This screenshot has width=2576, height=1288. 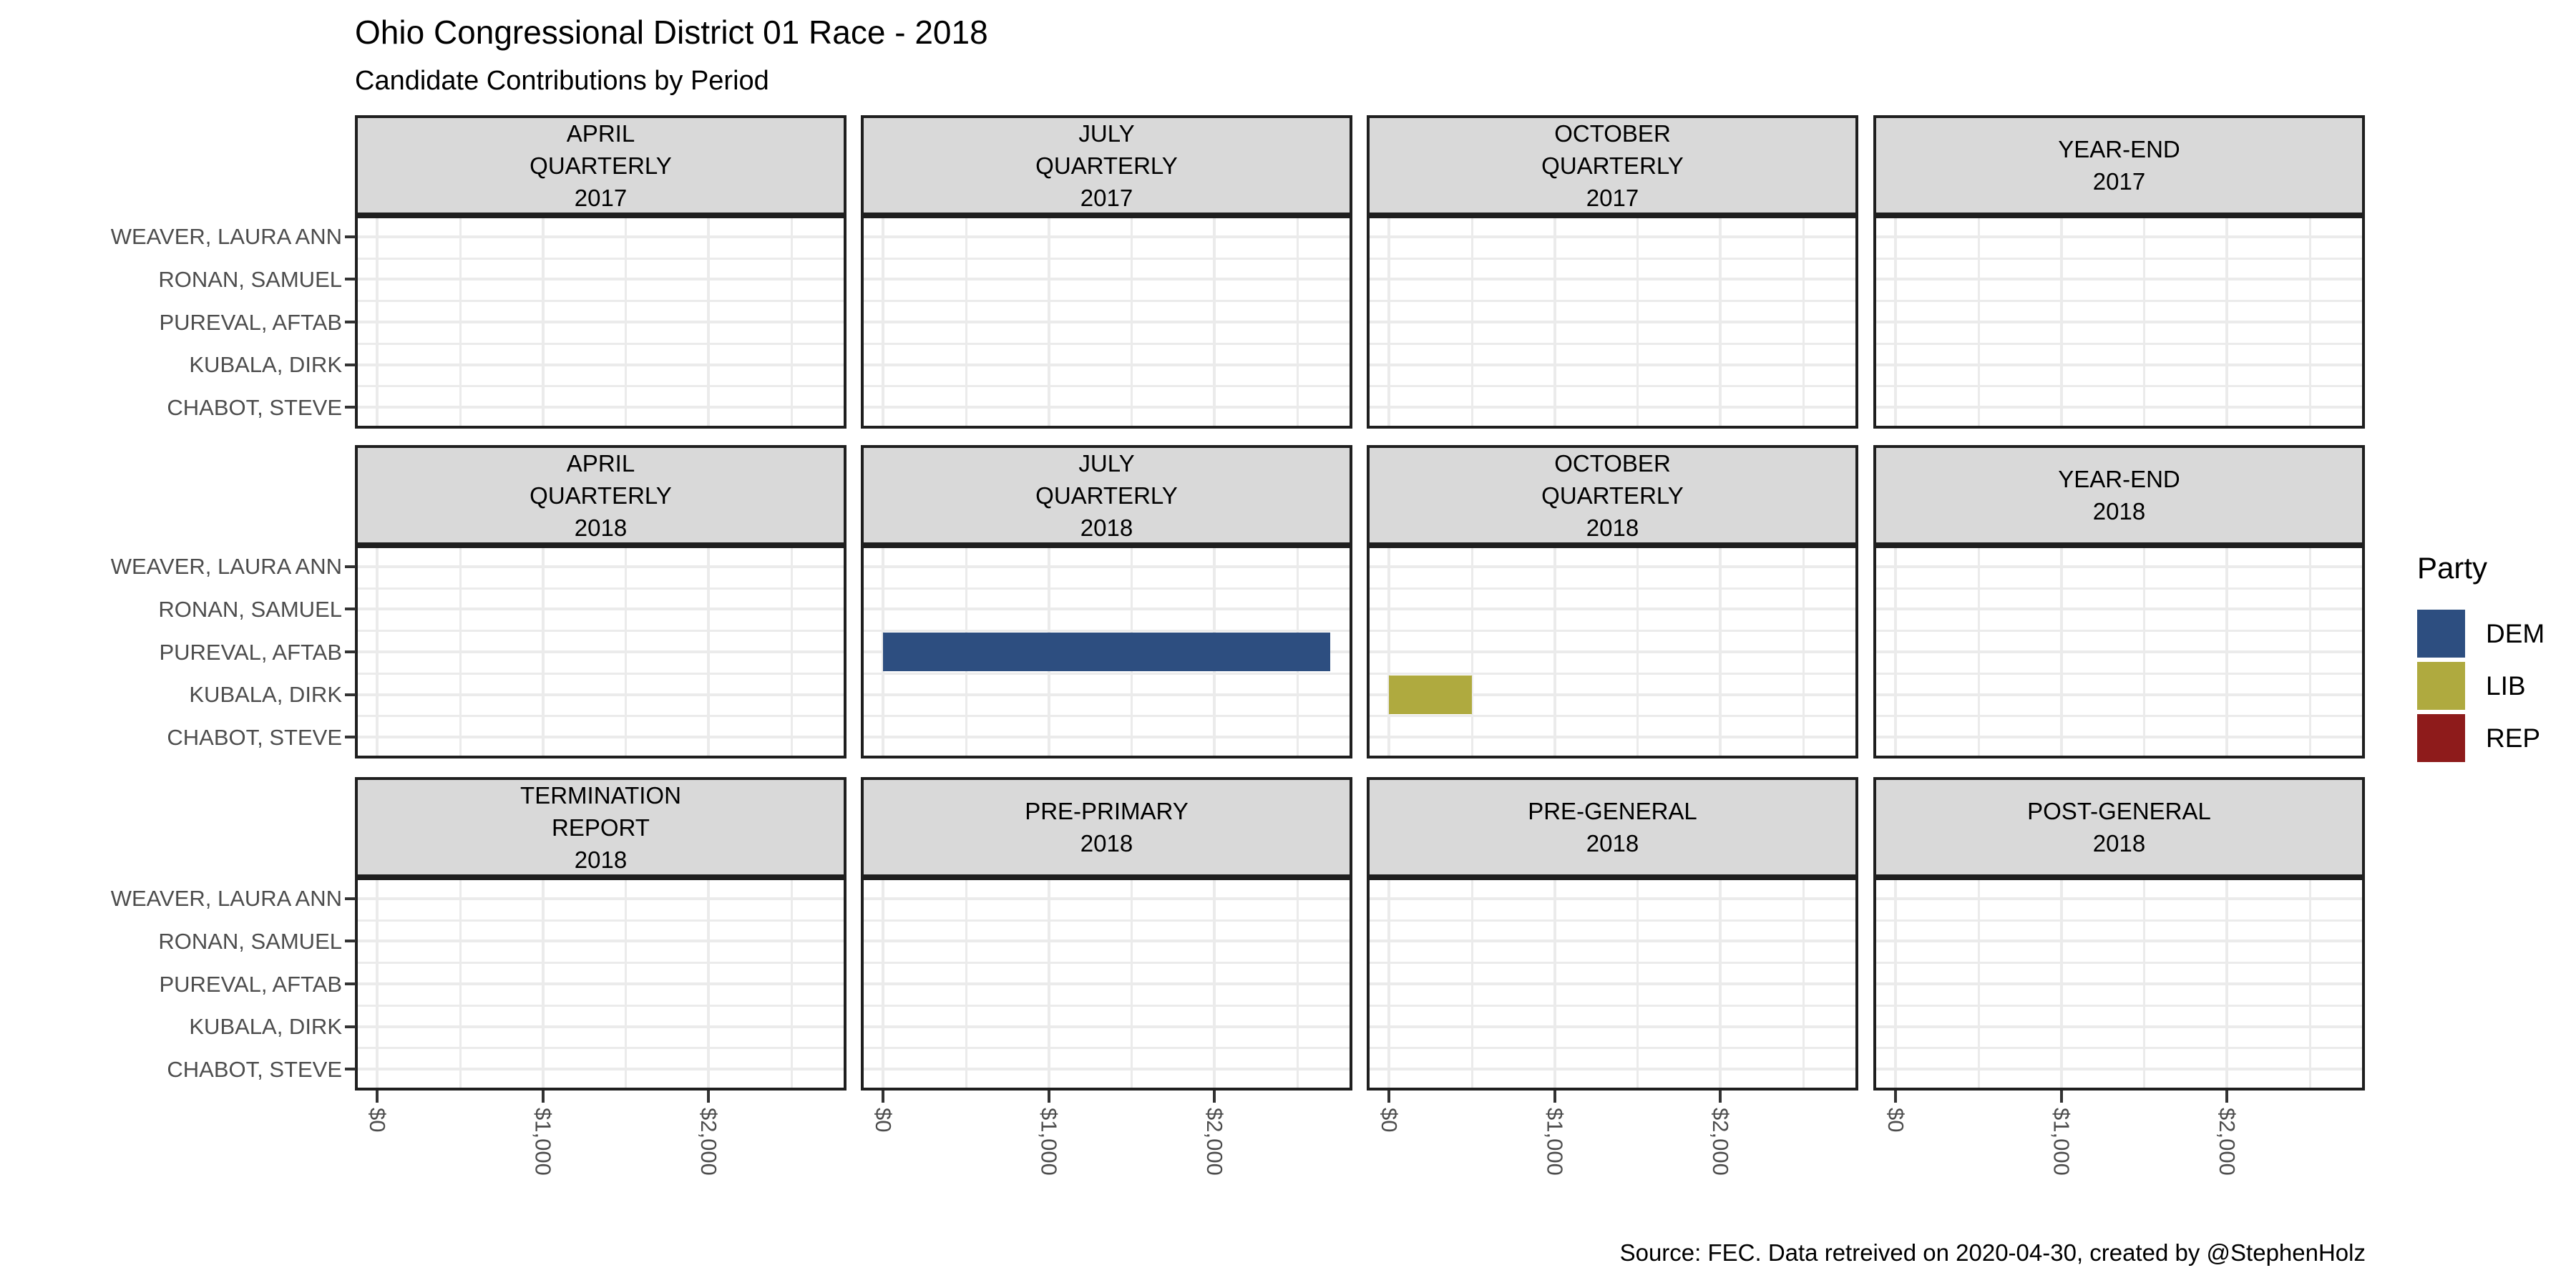 What do you see at coordinates (1106, 165) in the screenshot?
I see `facet-strip: JULY QUARTERLY 2017` at bounding box center [1106, 165].